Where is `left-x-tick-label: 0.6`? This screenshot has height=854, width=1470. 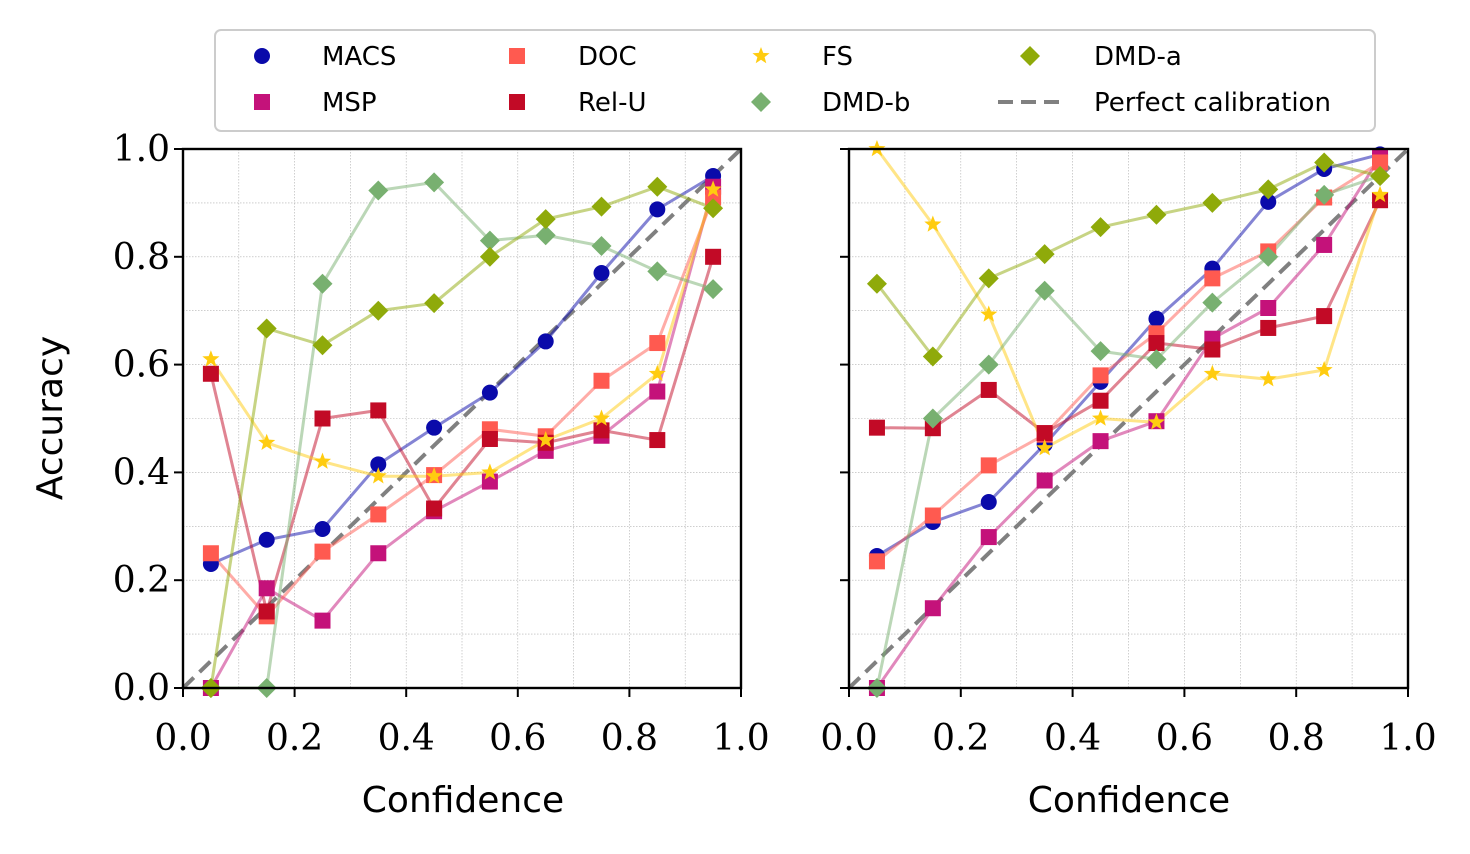 left-x-tick-label: 0.6 is located at coordinates (517, 738).